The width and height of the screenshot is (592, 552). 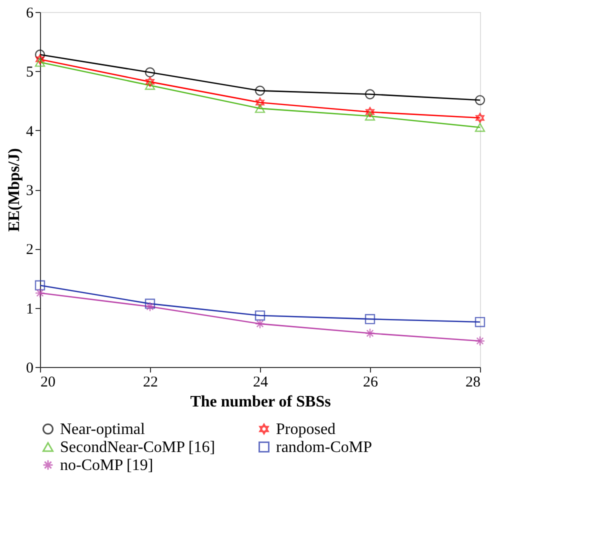 What do you see at coordinates (260, 402) in the screenshot?
I see `x-axis-title: The number of SBSs` at bounding box center [260, 402].